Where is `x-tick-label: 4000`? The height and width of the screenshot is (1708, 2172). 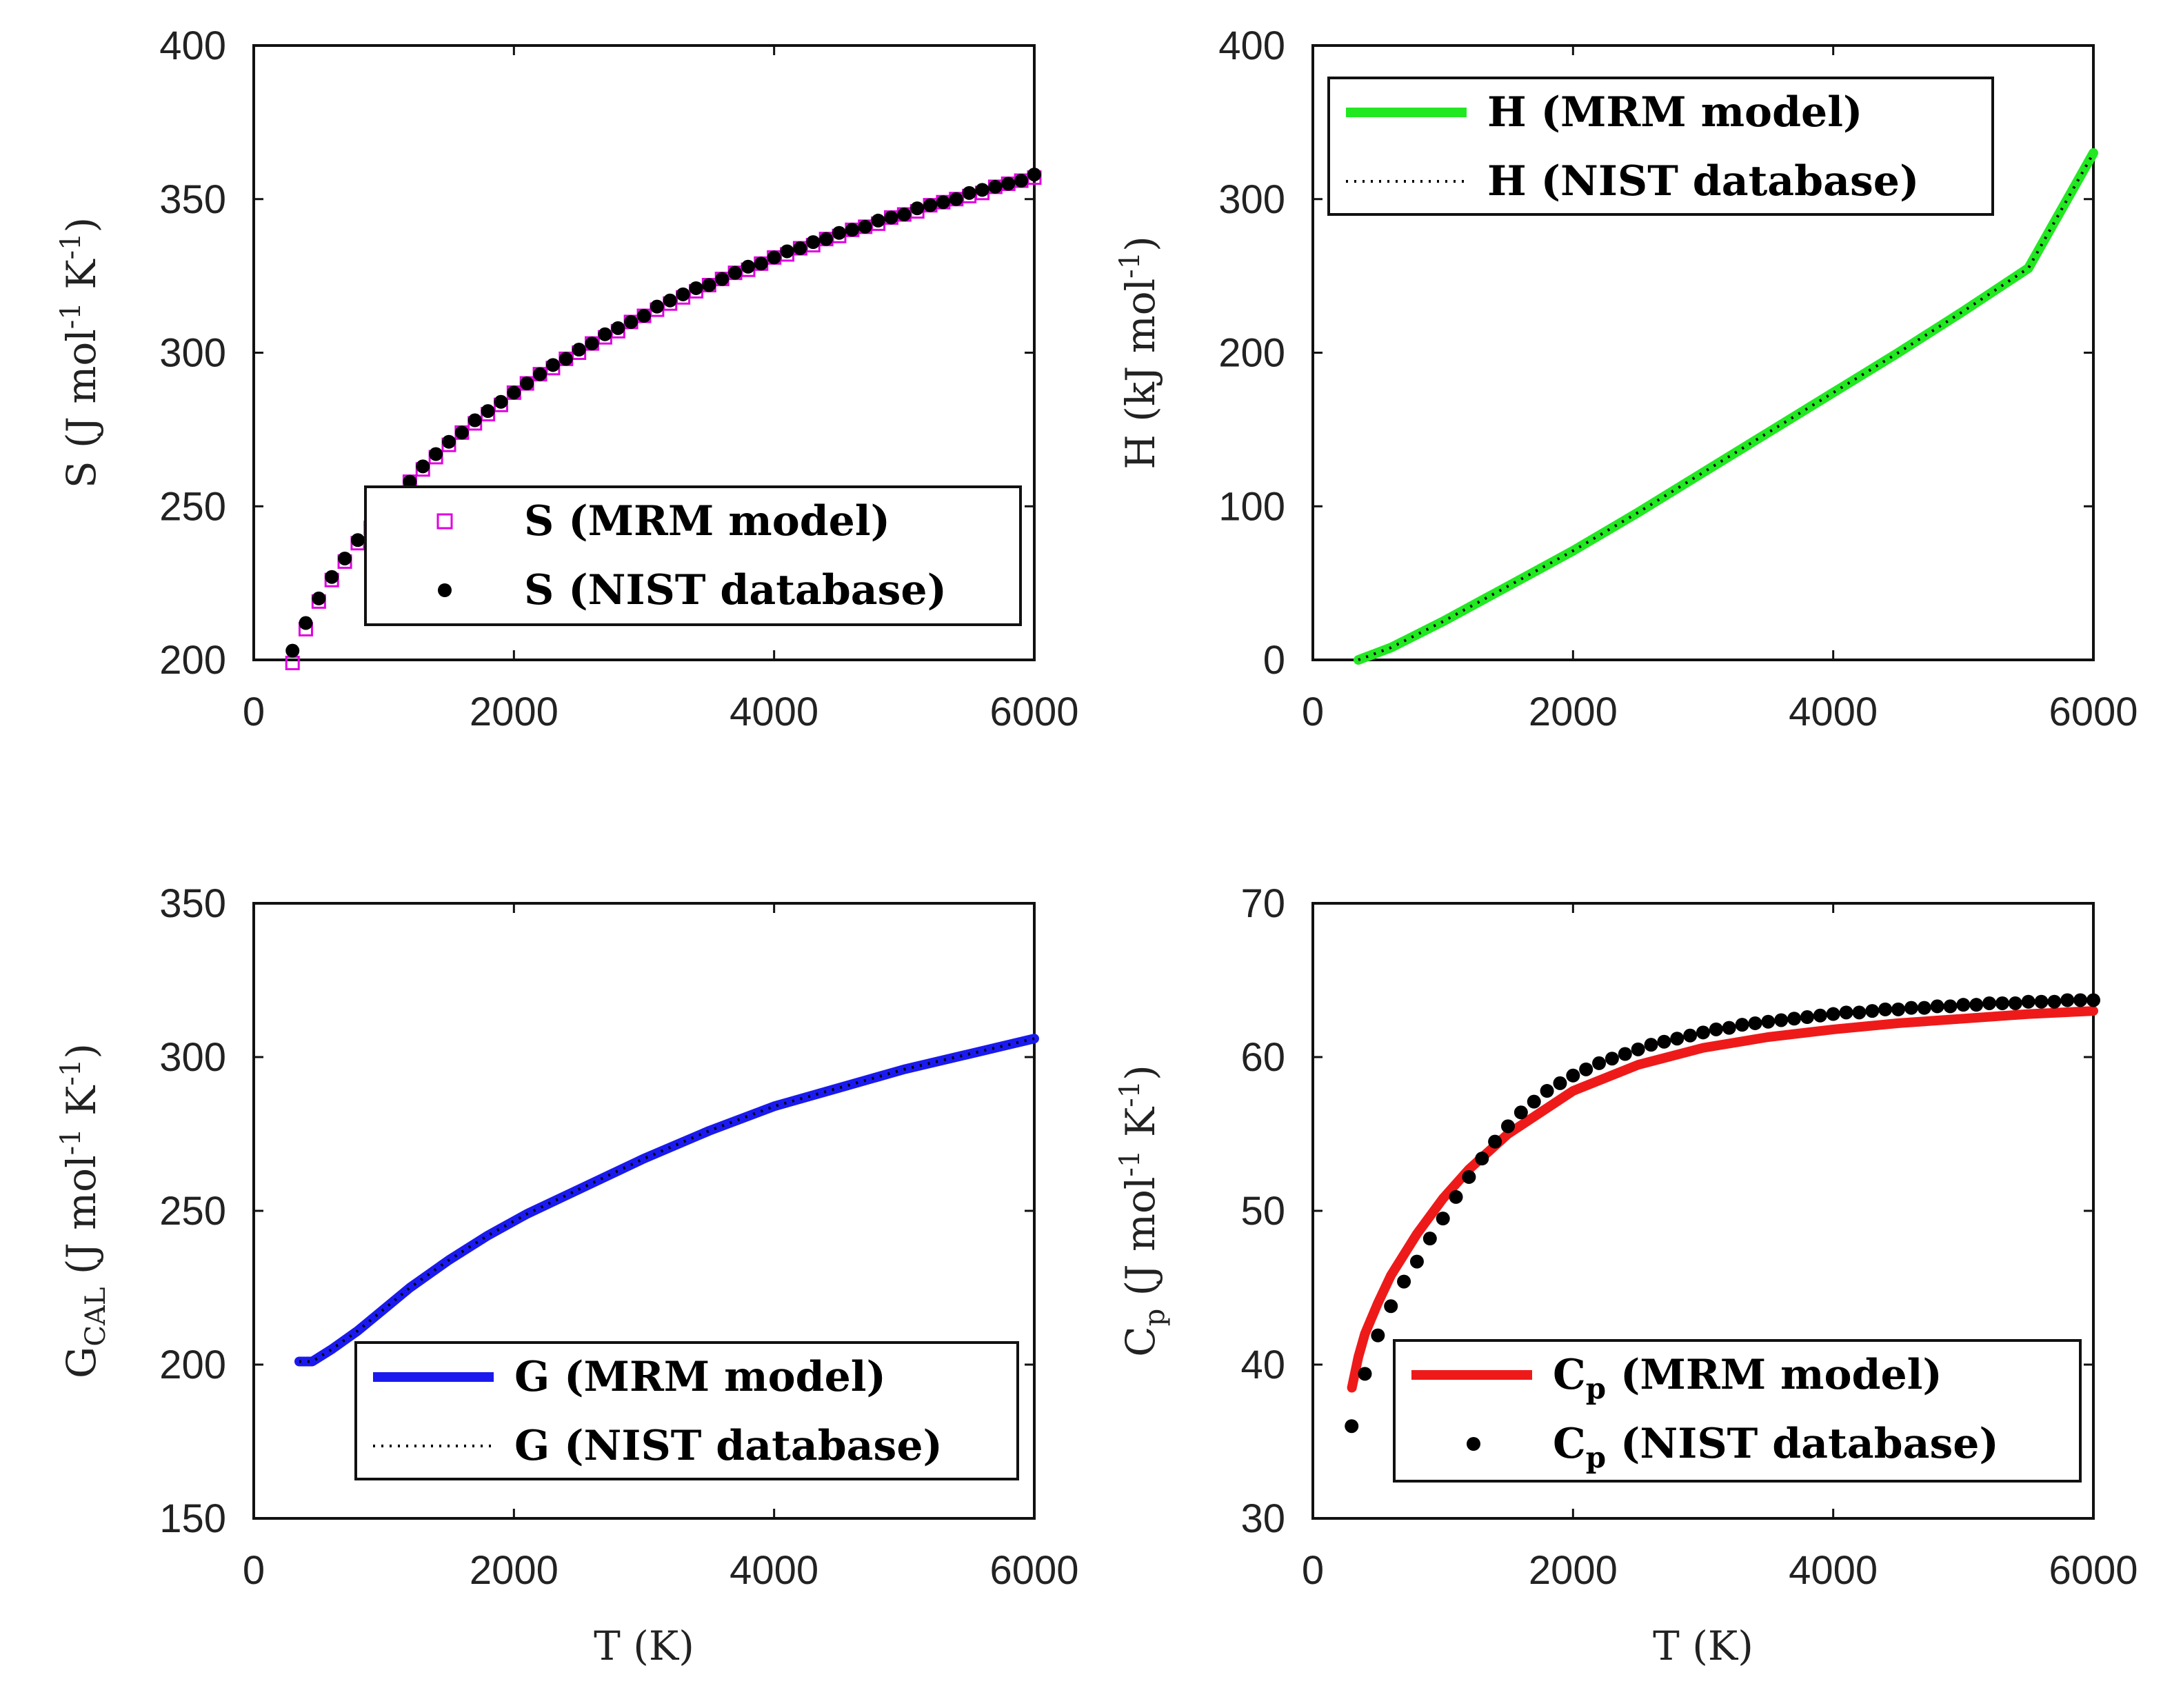 x-tick-label: 4000 is located at coordinates (774, 1570).